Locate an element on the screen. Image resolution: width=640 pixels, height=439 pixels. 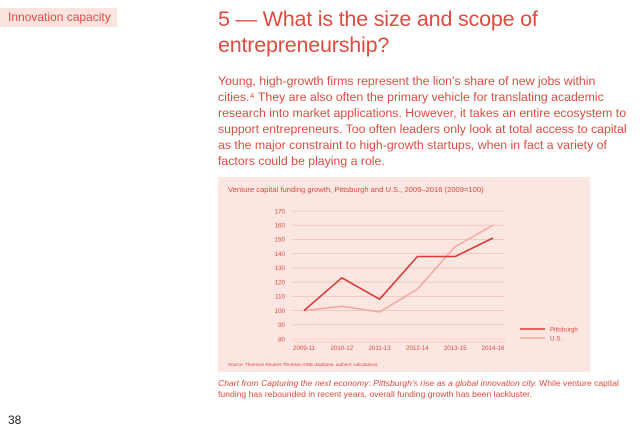
y-tick-label: 170 is located at coordinates (280, 211).